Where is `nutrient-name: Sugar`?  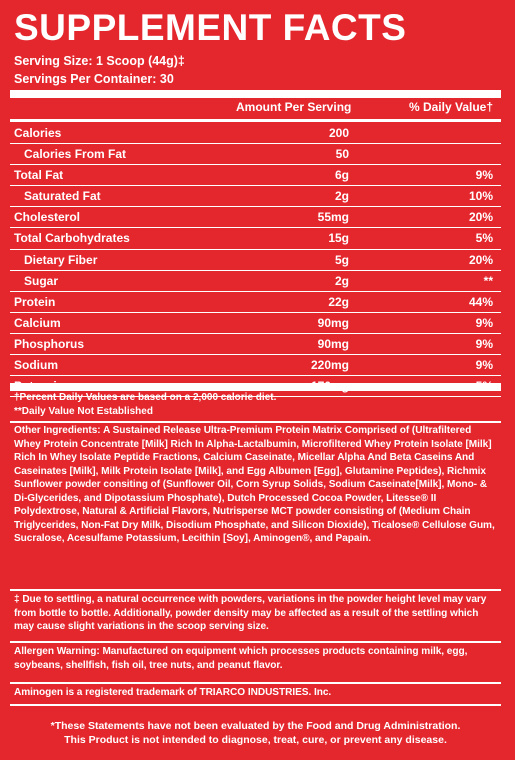 nutrient-name: Sugar is located at coordinates (41, 280).